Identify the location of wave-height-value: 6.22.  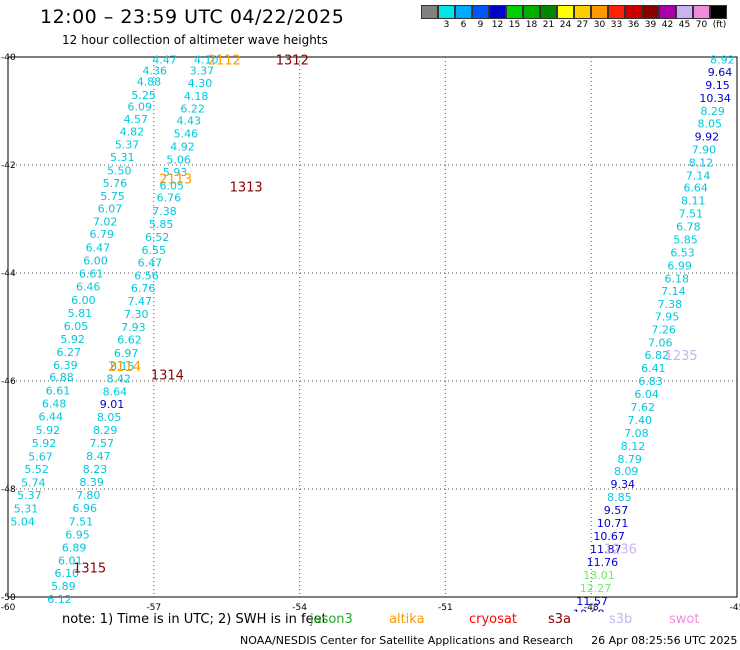
(192, 108).